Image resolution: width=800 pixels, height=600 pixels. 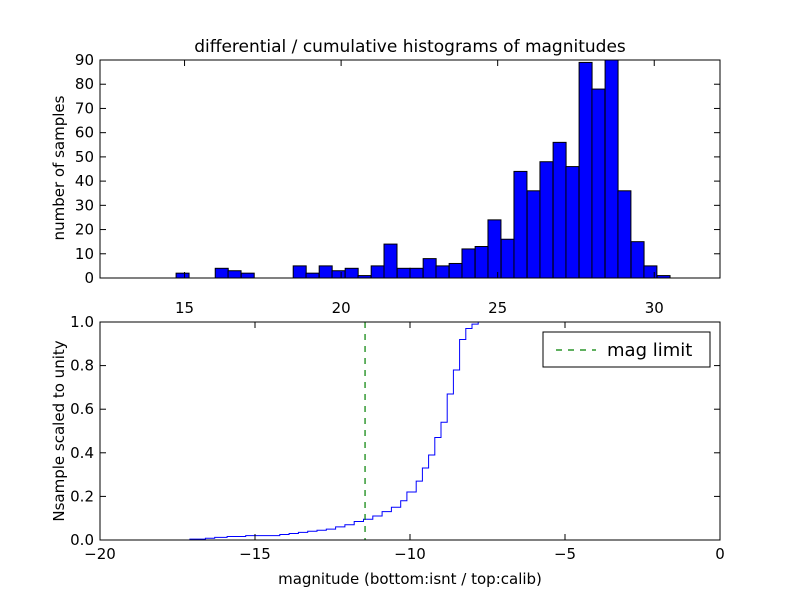 What do you see at coordinates (82, 409) in the screenshot?
I see `y-tick-label: 0.6` at bounding box center [82, 409].